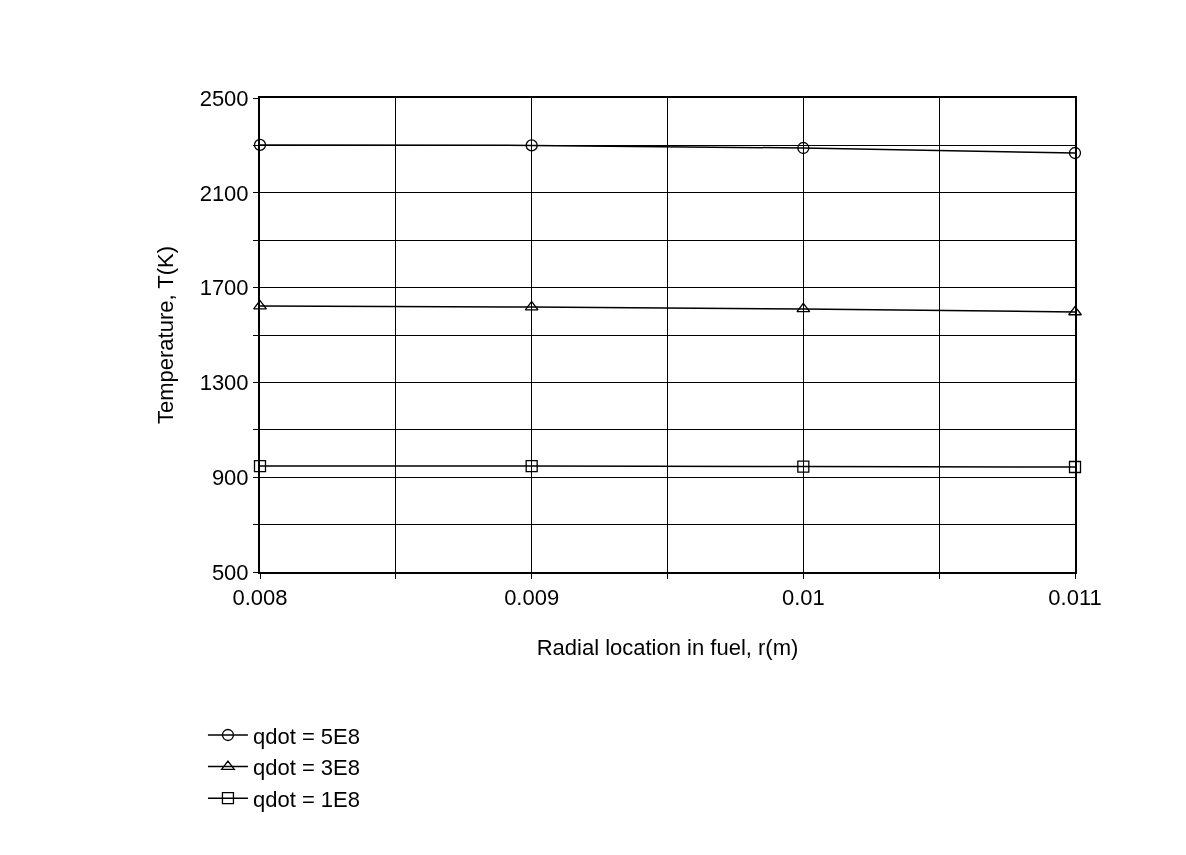 The height and width of the screenshot is (855, 1186). What do you see at coordinates (224, 383) in the screenshot?
I see `y-tick-label: 1300` at bounding box center [224, 383].